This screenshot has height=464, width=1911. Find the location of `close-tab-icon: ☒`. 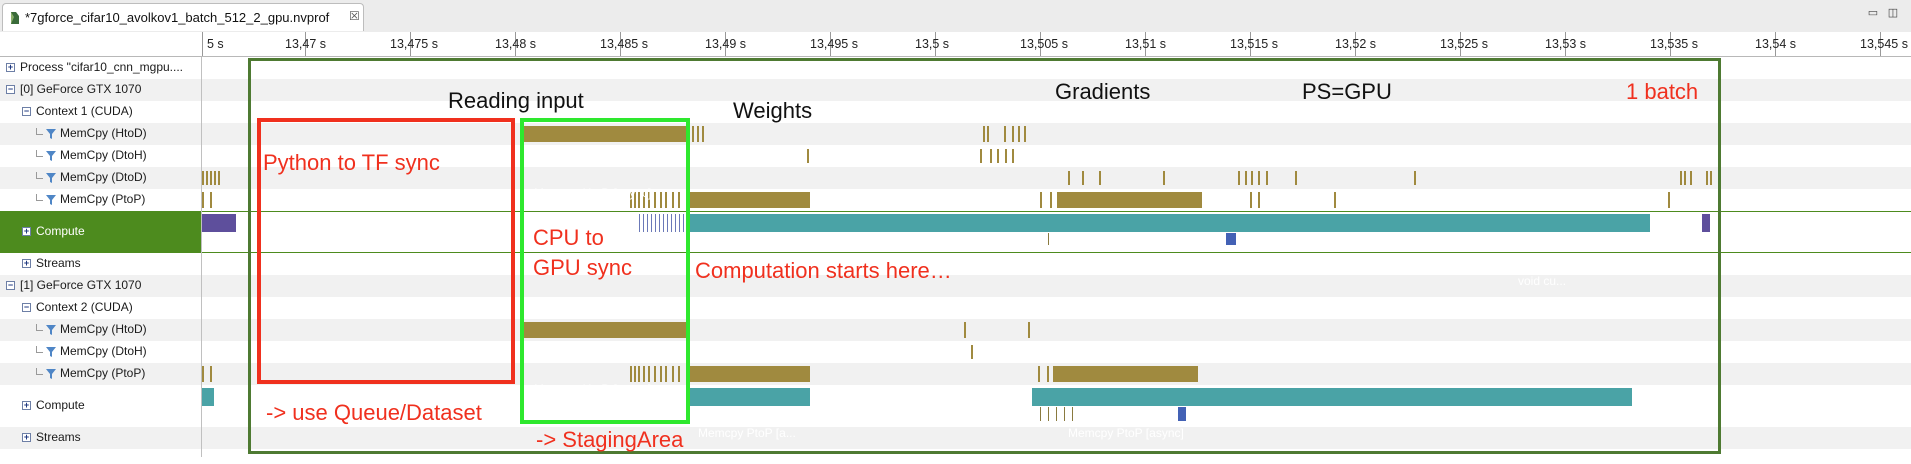

close-tab-icon: ☒ is located at coordinates (354, 16).